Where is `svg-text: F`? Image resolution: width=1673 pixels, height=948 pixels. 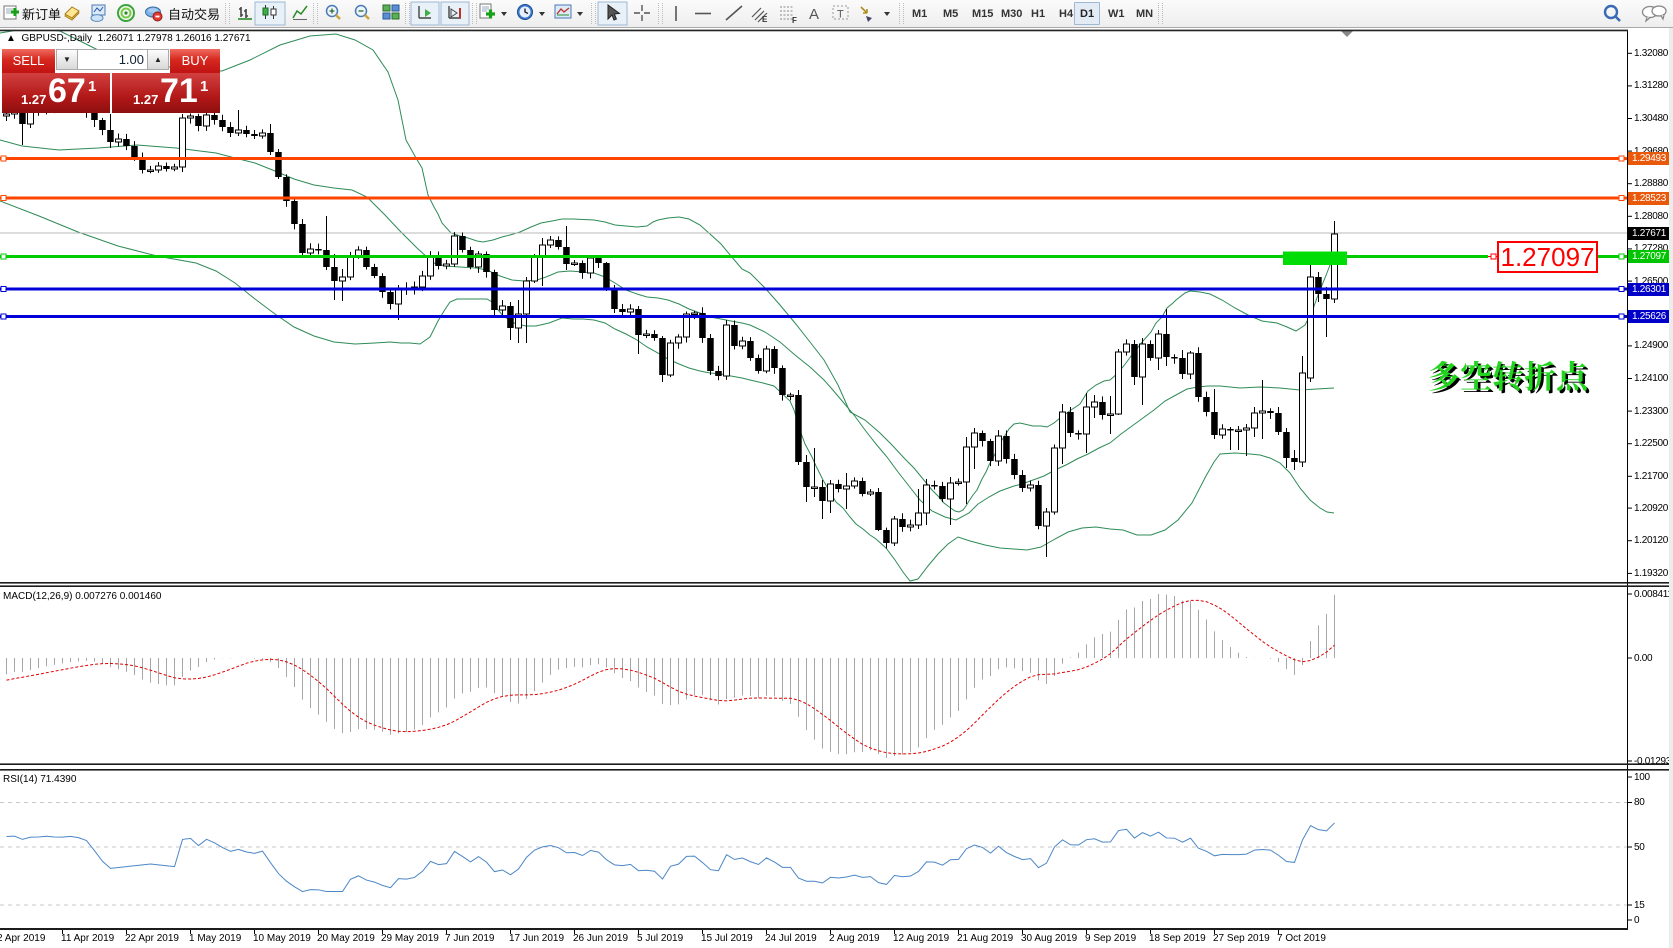
svg-text: F is located at coordinates (794, 20).